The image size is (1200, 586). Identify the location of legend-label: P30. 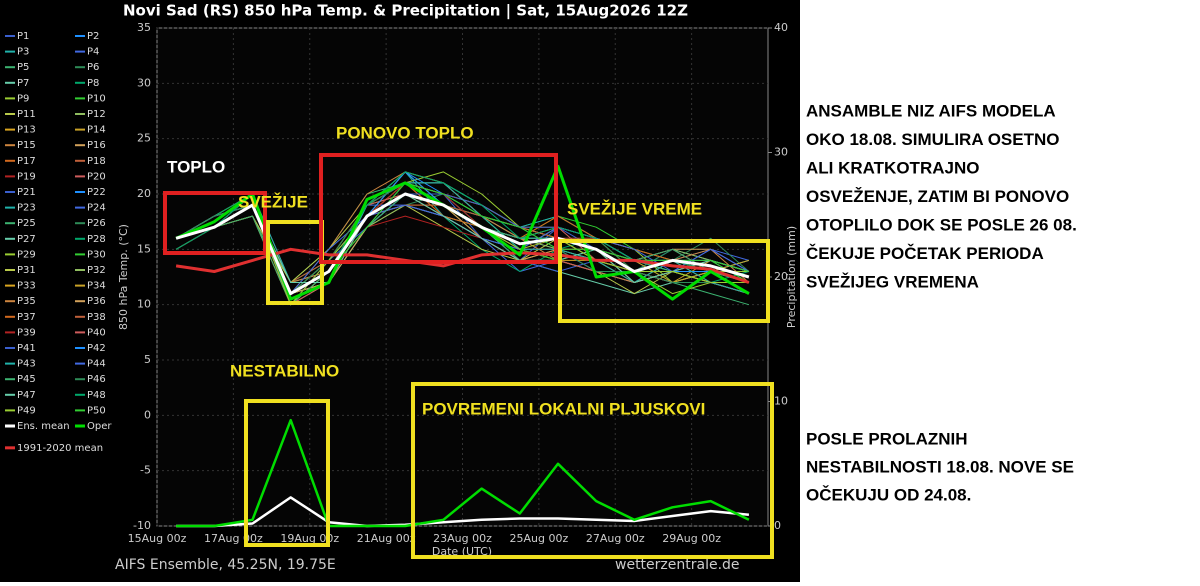
(96, 254).